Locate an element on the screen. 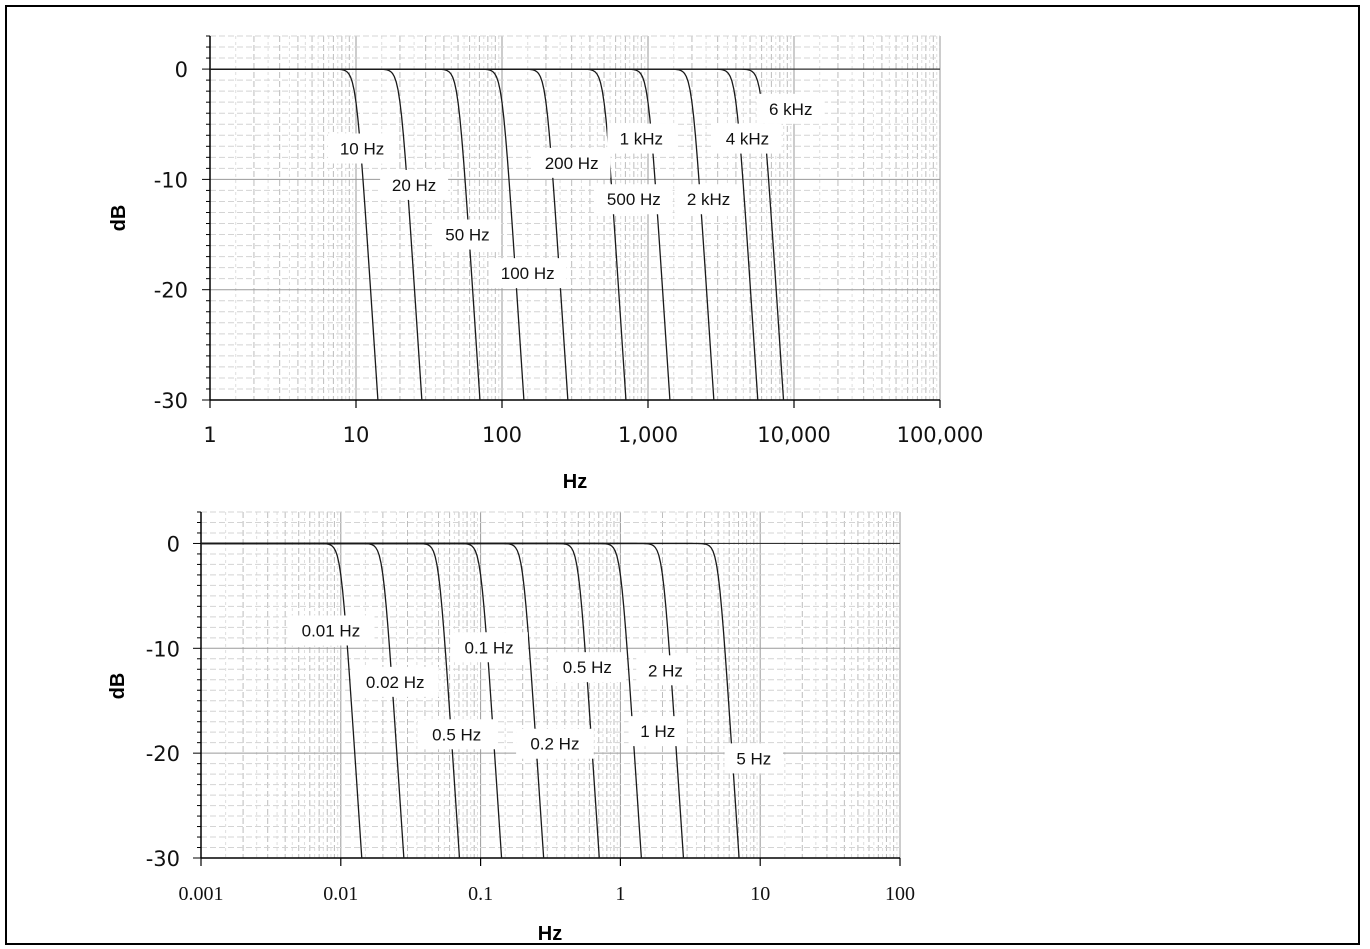 The width and height of the screenshot is (1370, 949). series-label: 0.2 Hz is located at coordinates (554, 744).